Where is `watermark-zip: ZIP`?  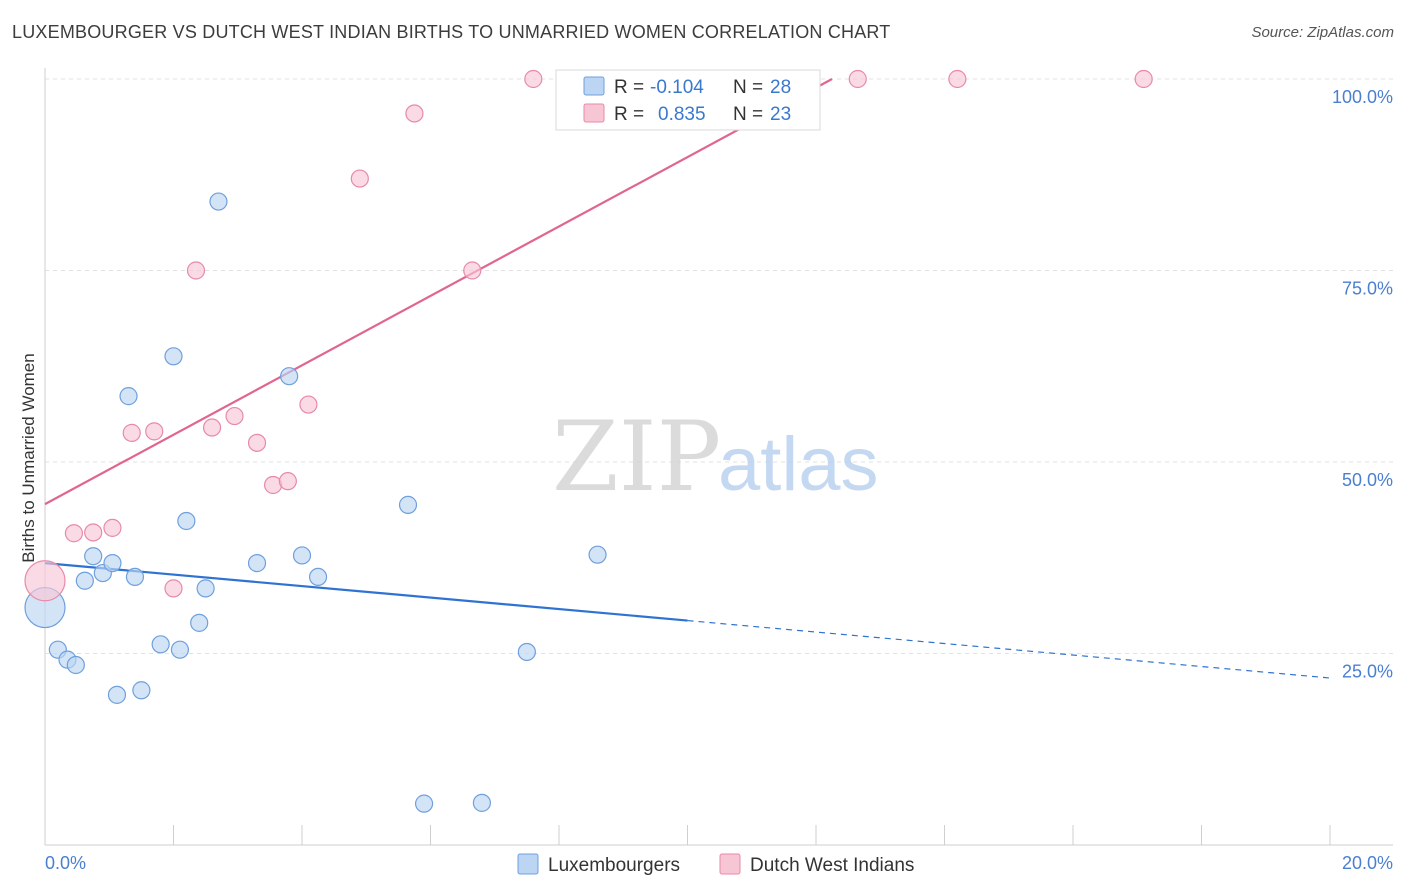
watermark-zip: ZIP is located at coordinates (636, 457).